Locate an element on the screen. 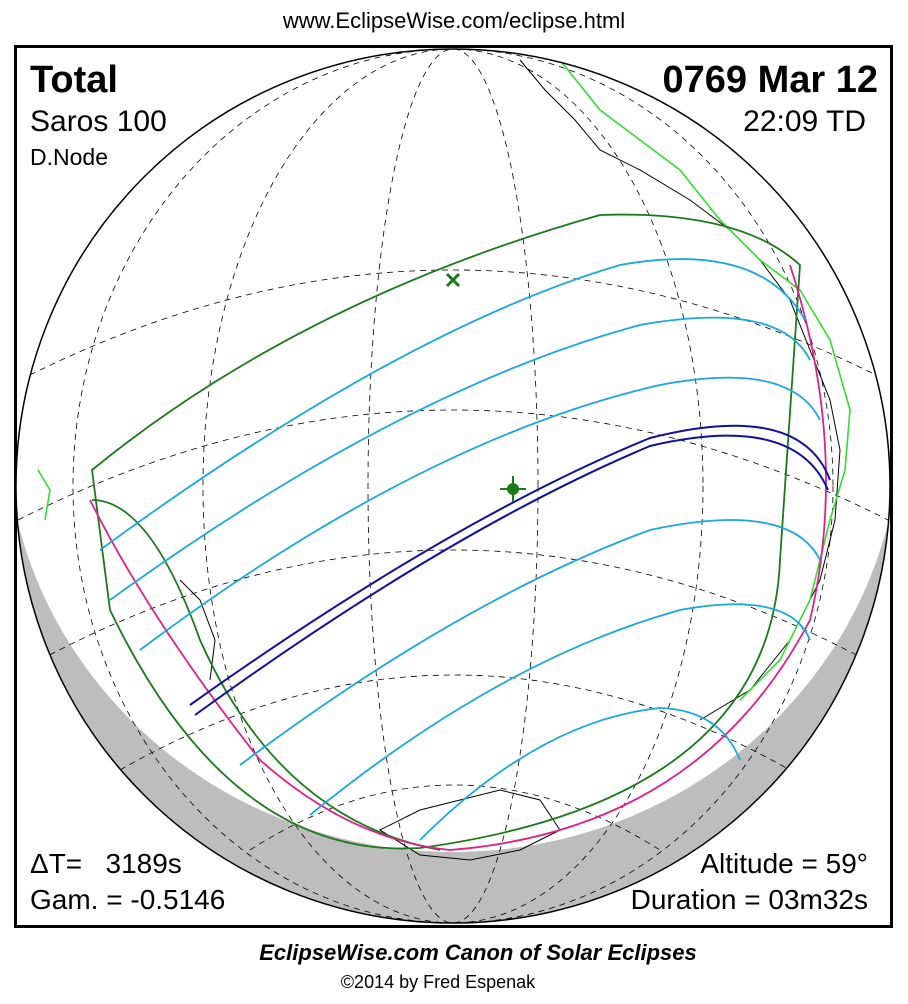 The width and height of the screenshot is (908, 1004). footer-title: EclipseWise.com Canon of Solar Eclipses is located at coordinates (478, 952).